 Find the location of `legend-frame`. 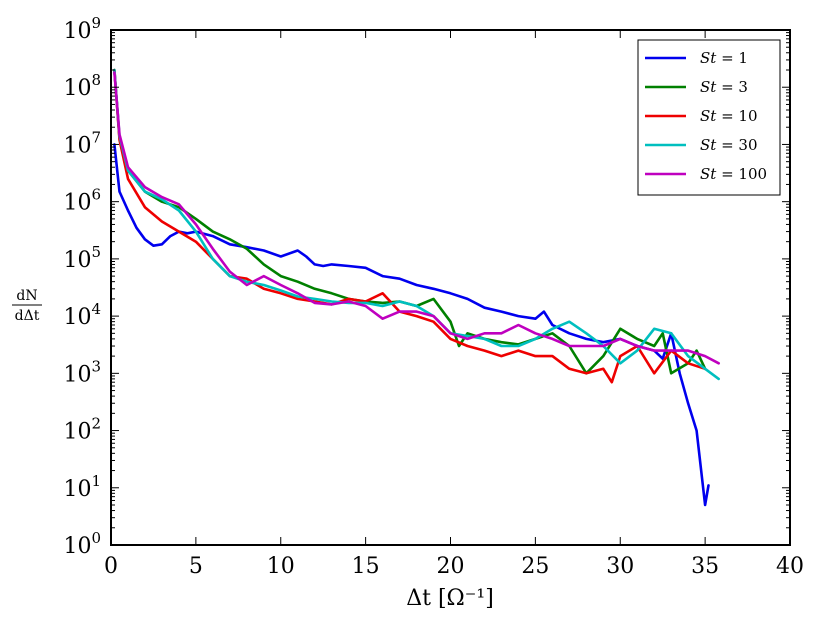

legend-frame is located at coordinates (709, 117).